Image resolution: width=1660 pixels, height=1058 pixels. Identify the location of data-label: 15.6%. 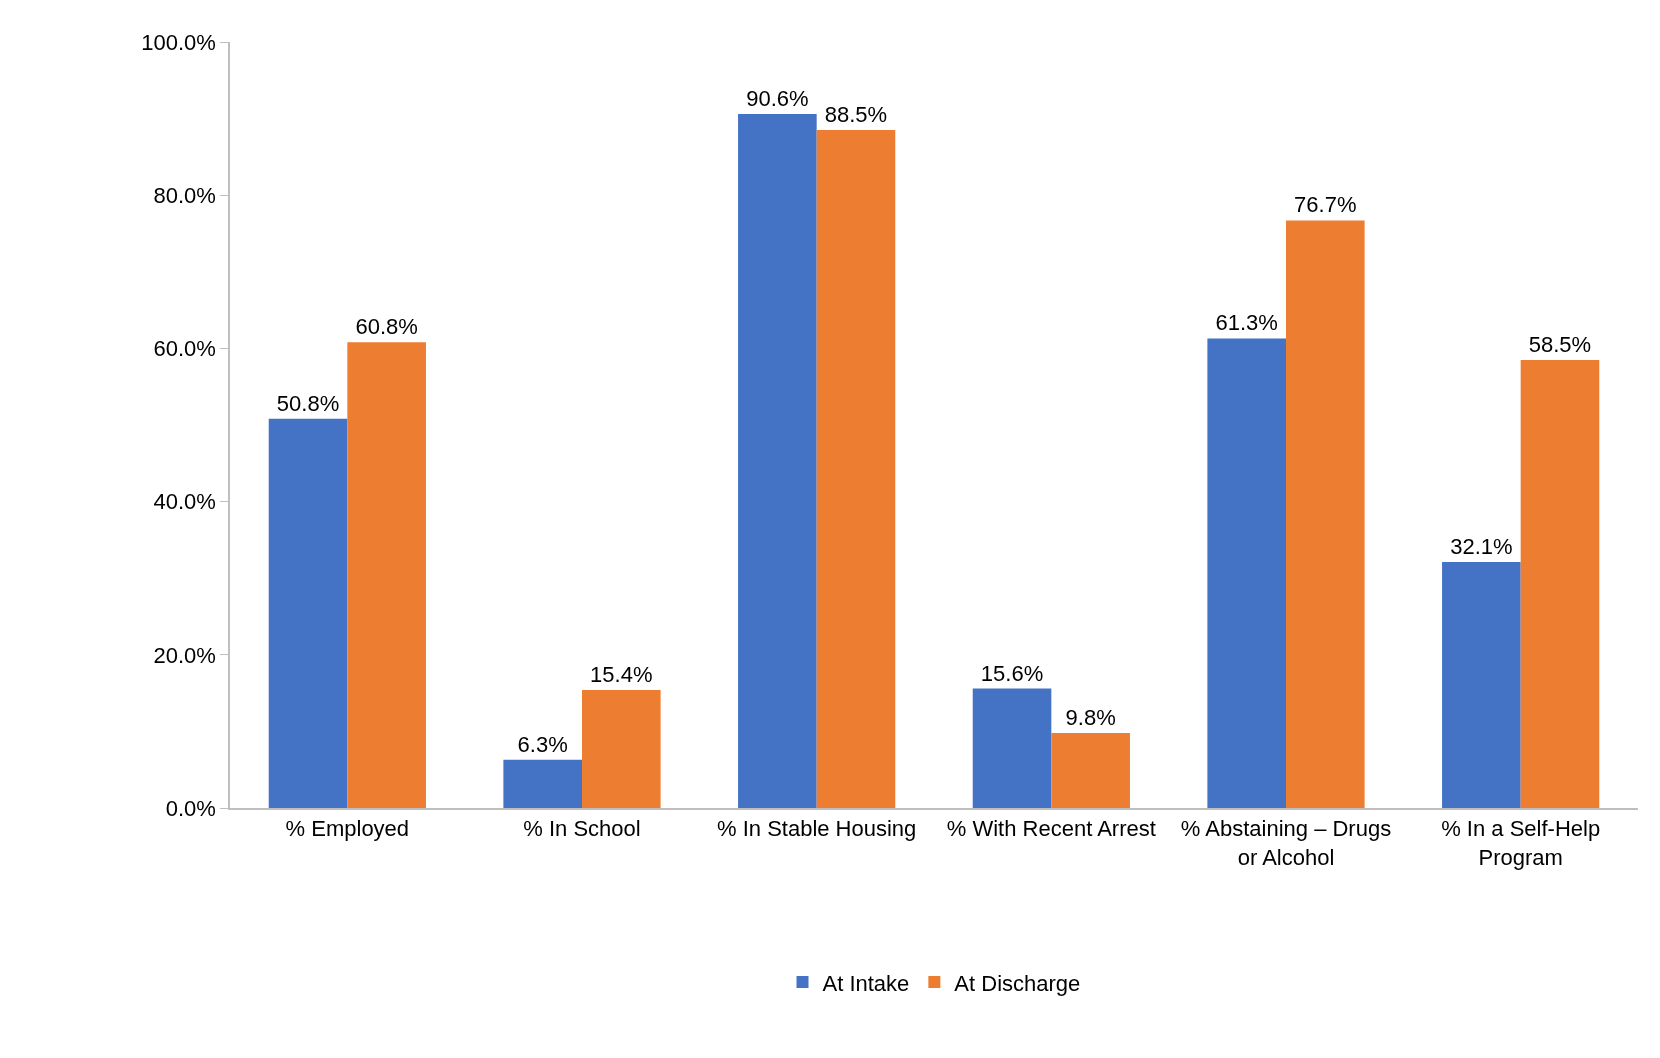
(1012, 673).